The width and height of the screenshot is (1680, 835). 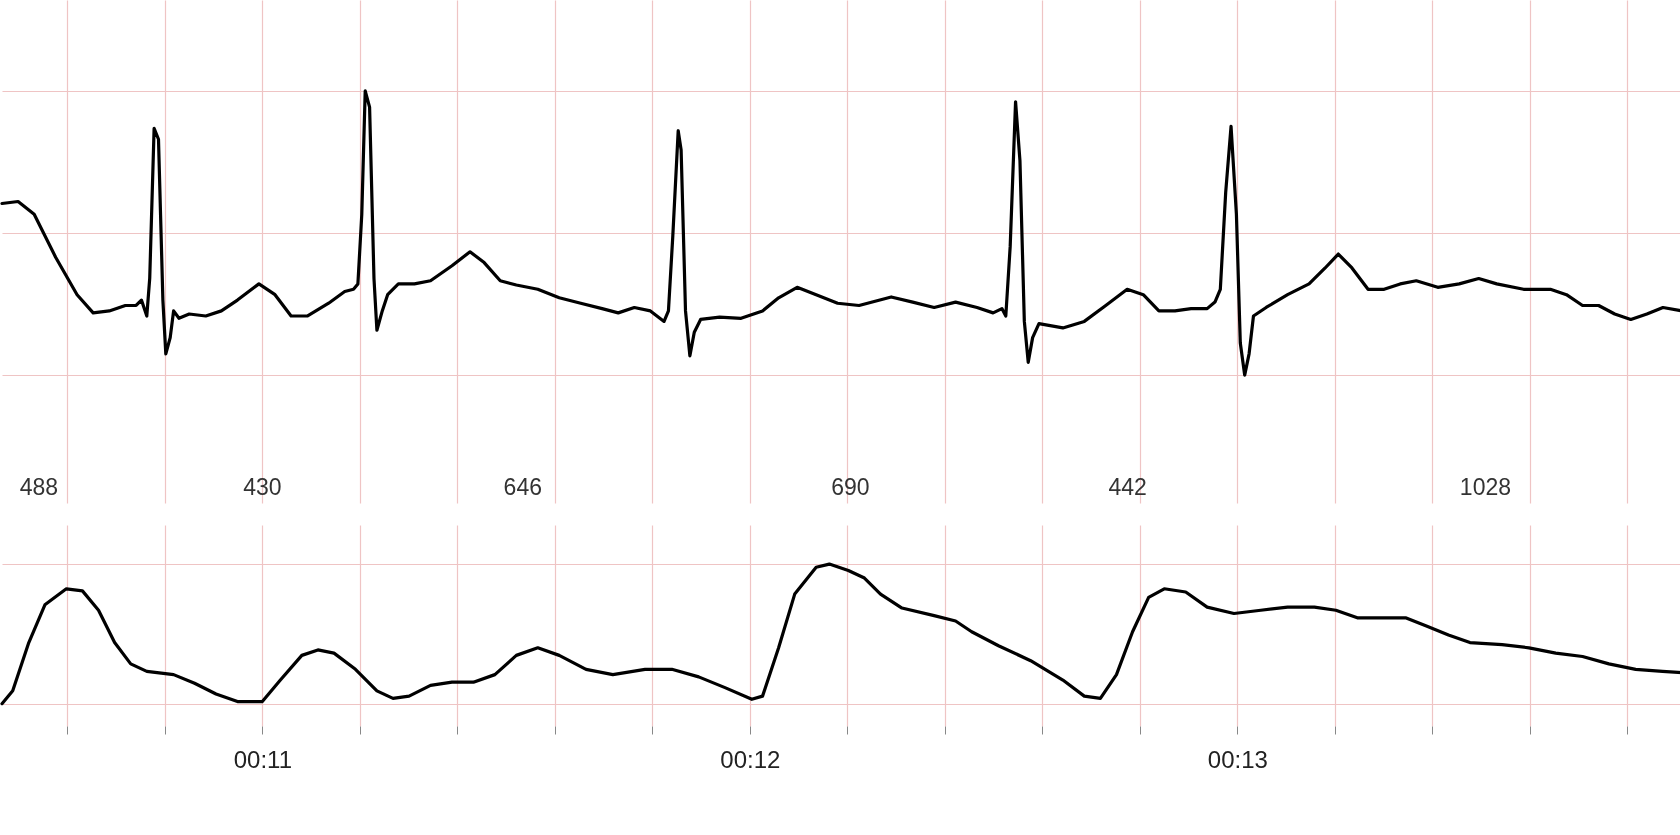 What do you see at coordinates (262, 759) in the screenshot?
I see `x-tick-label: 00:11` at bounding box center [262, 759].